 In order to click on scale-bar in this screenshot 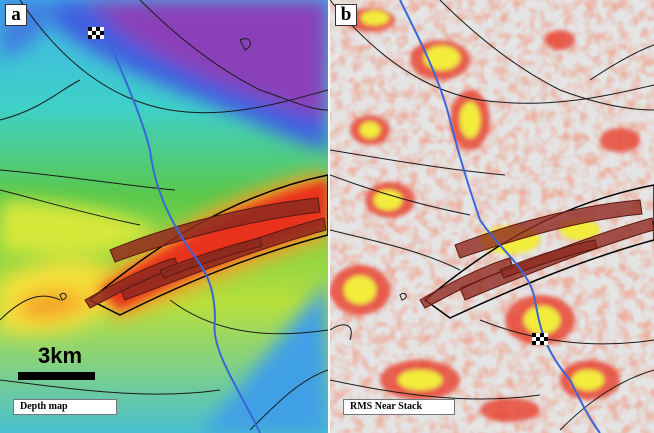, I will do `click(56, 376)`.